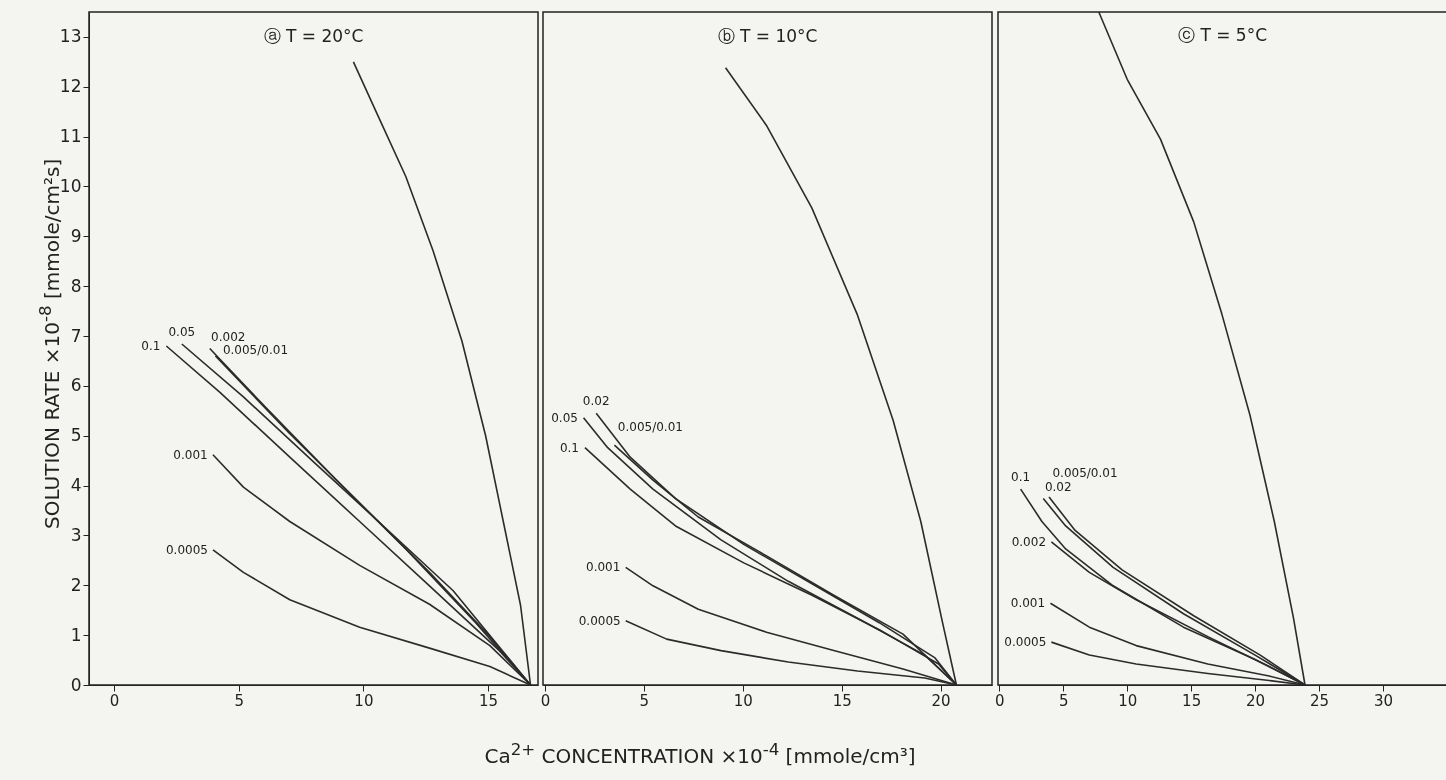  I want to click on x-axis-title: Ca$^{2+}$ CONCENTRATION ×10$^{-4}$ [mmole/cm³], so click(700, 754).